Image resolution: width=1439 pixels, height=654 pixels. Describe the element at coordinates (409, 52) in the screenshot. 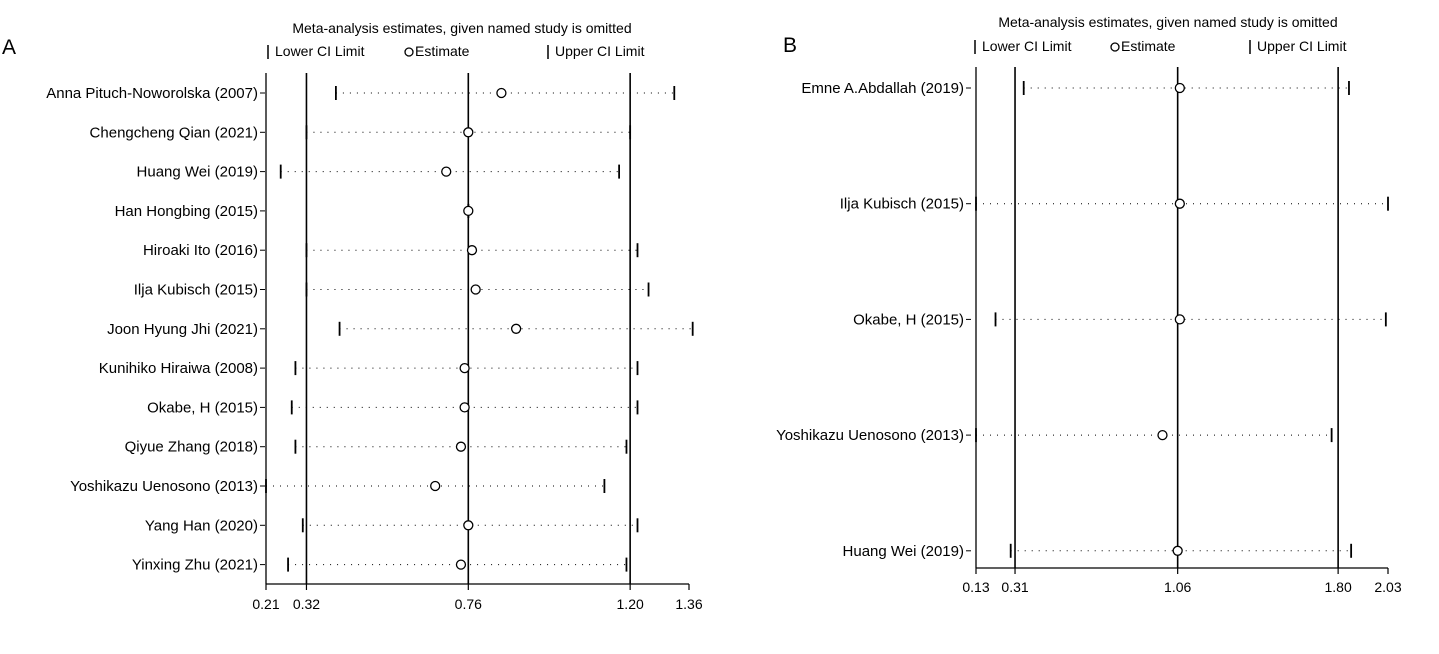

I see `panel-a-legend-estimate-marker` at that location.